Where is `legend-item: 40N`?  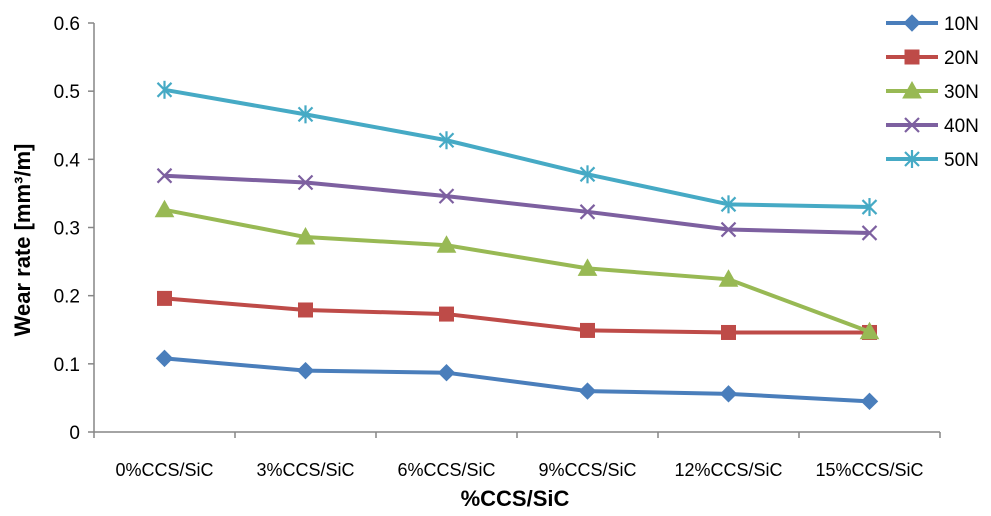
legend-item: 40N is located at coordinates (932, 126).